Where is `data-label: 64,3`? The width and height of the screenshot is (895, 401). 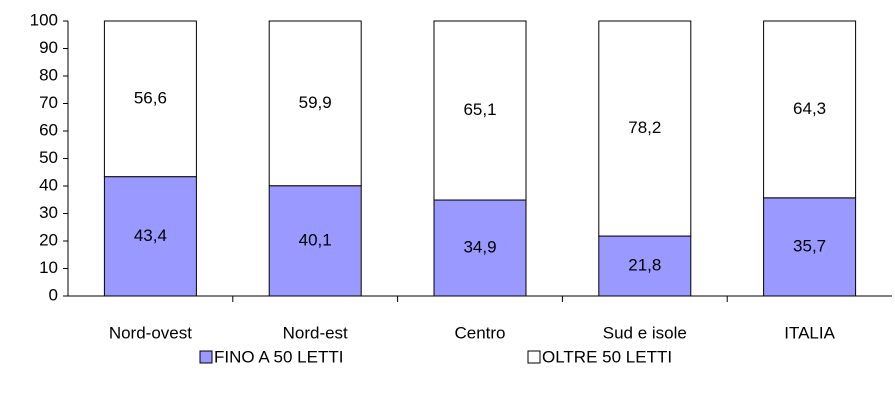
data-label: 64,3 is located at coordinates (809, 108).